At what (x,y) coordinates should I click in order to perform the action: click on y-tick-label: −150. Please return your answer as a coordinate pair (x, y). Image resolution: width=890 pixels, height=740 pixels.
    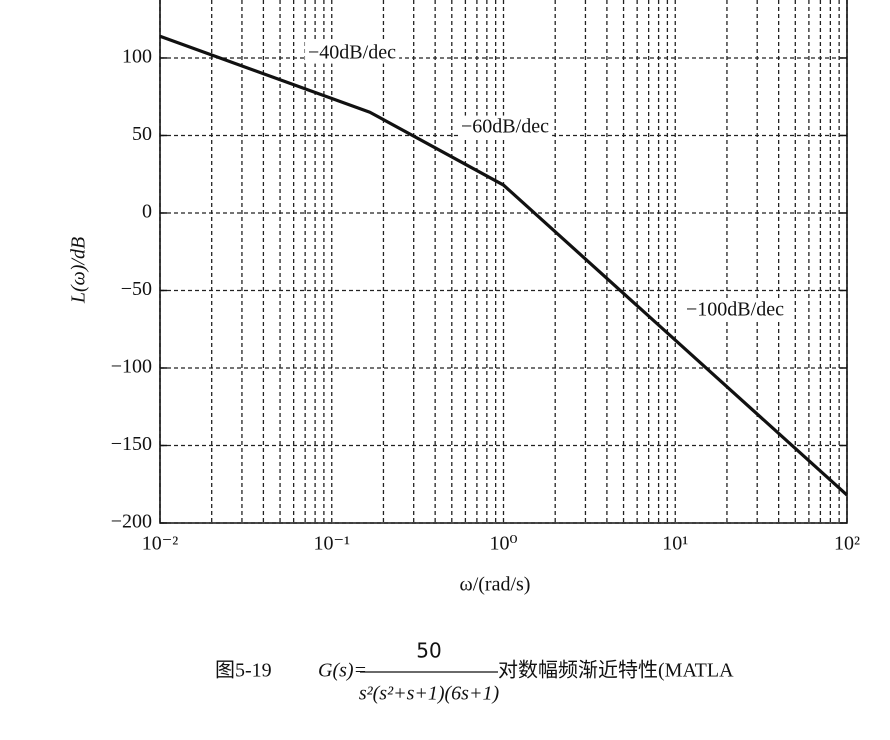
    Looking at the image, I should click on (131, 444).